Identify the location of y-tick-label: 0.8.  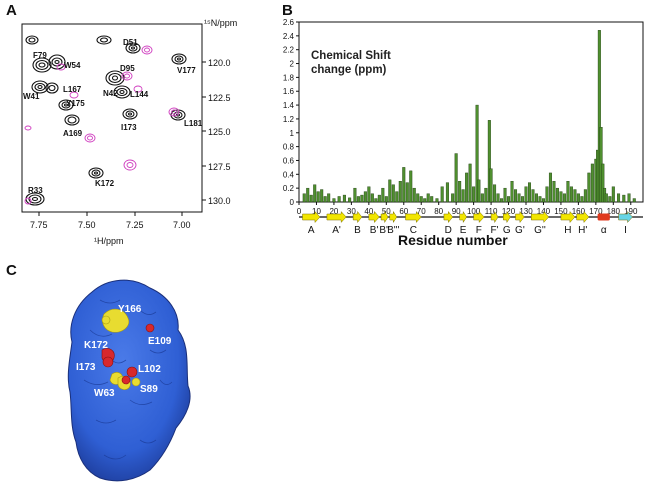
(289, 147).